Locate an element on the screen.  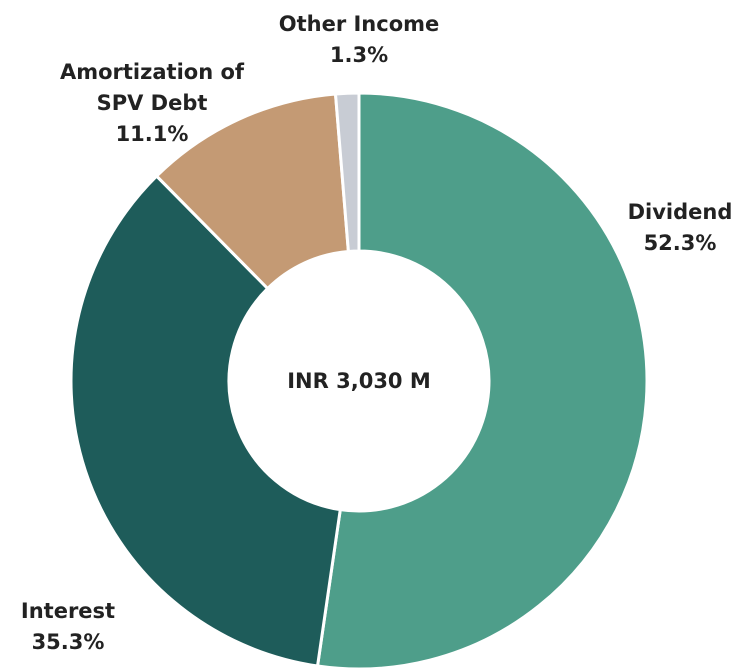
slice-label: Other Income 1.3% is located at coordinates (359, 40).